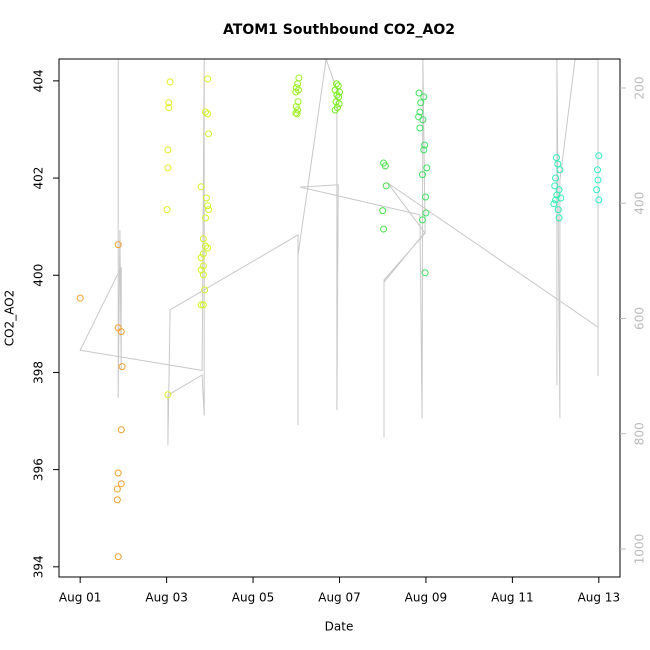  I want to click on y2-tick-label: 600, so click(640, 318).